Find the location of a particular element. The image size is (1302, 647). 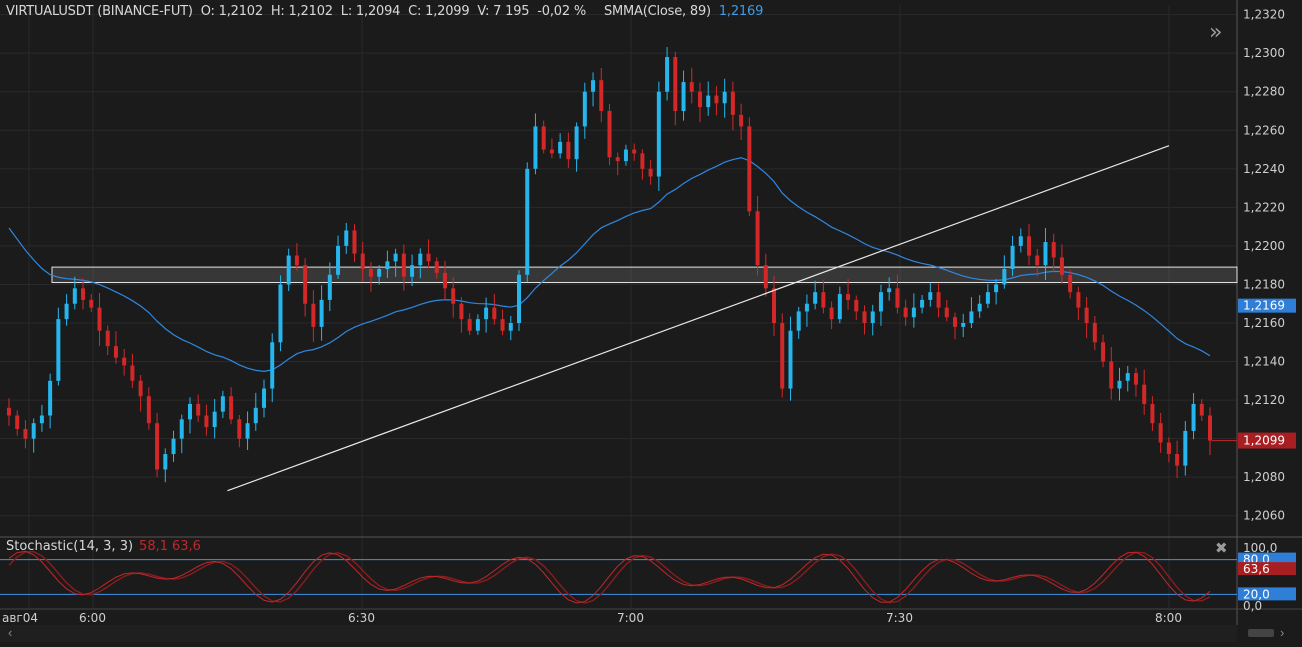

time-tick: 7:30 is located at coordinates (899, 618).